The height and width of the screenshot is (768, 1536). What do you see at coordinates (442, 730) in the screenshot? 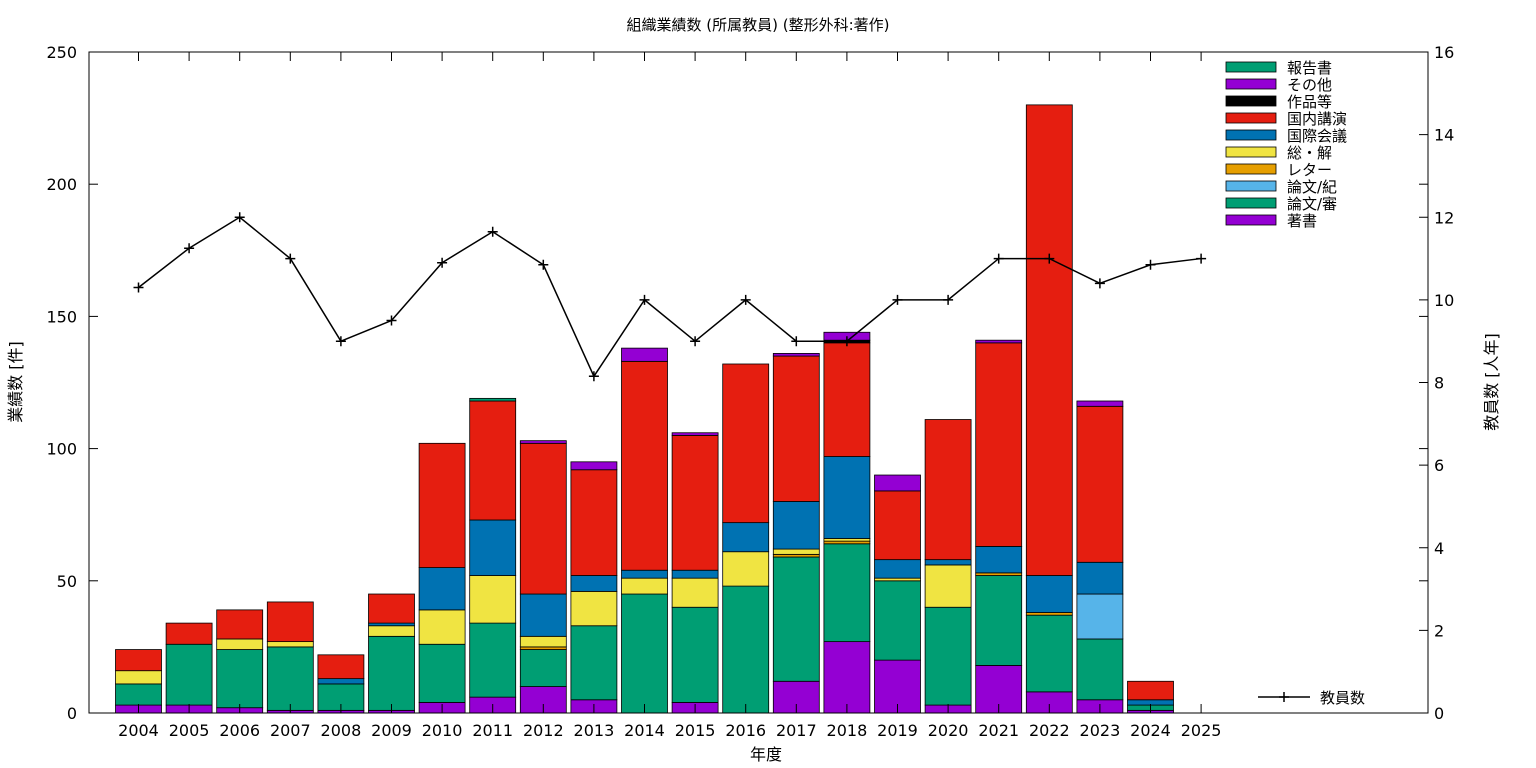
I see `x-tick-label: 2010` at bounding box center [442, 730].